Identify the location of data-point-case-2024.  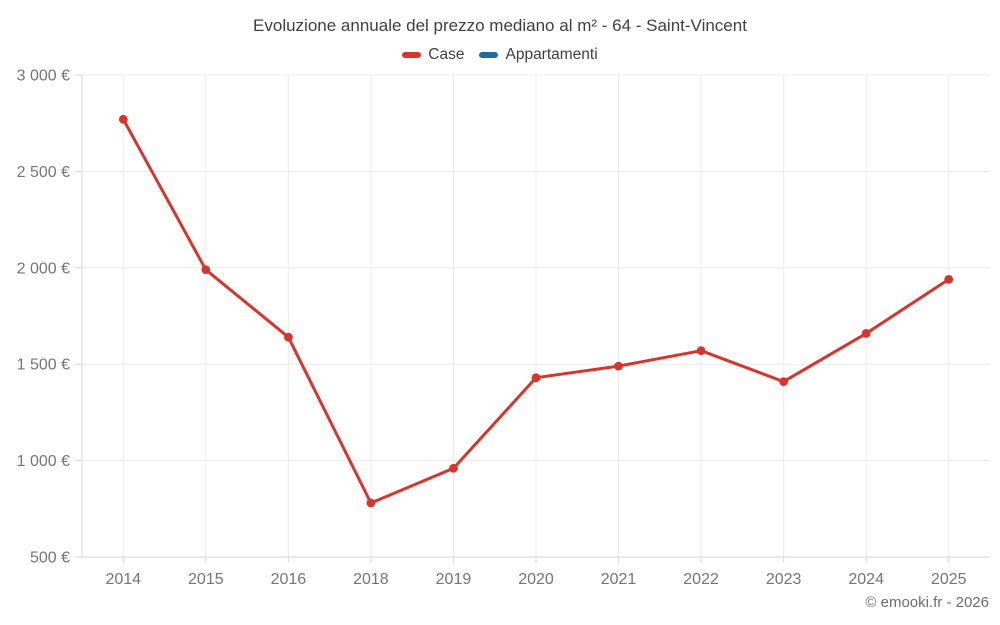
(866, 333).